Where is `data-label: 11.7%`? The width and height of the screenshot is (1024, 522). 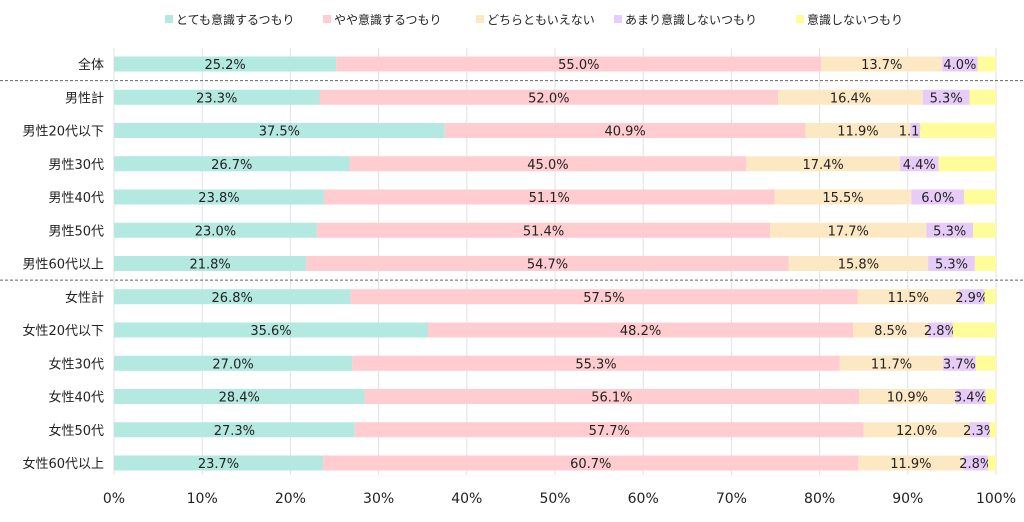
data-label: 11.7% is located at coordinates (891, 364).